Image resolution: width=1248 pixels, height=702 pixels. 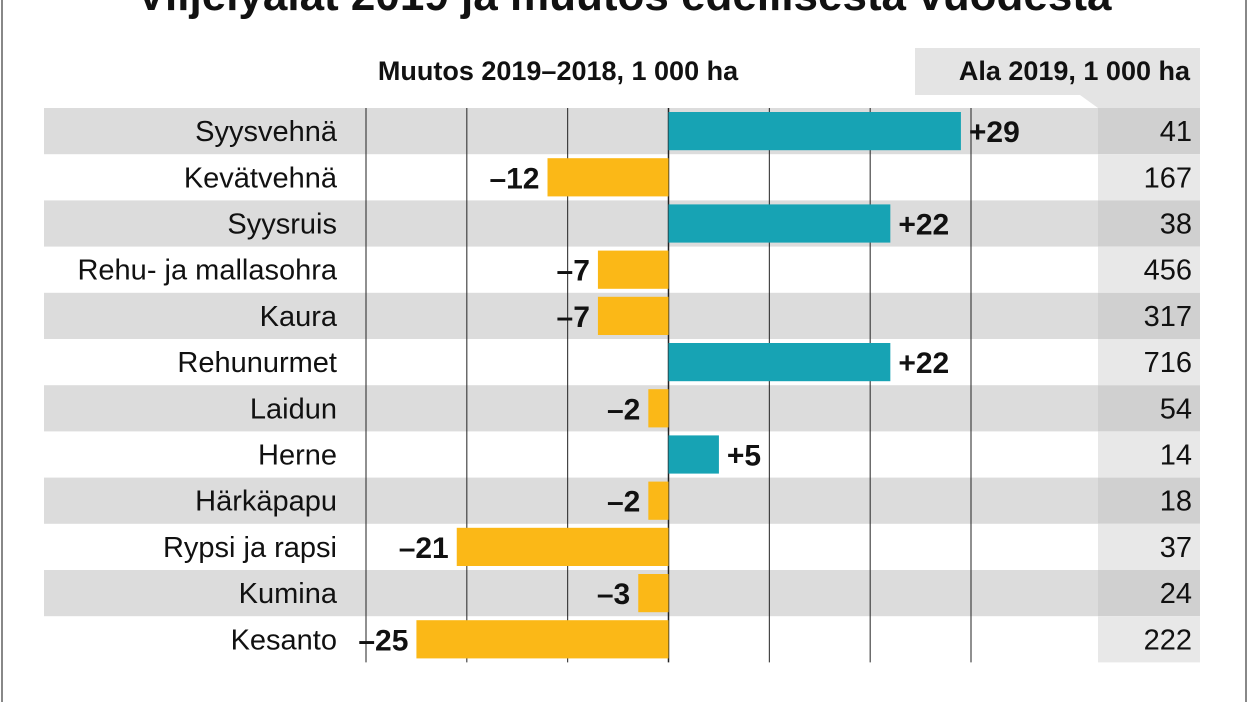 What do you see at coordinates (744, 456) in the screenshot?
I see `value-label: +5` at bounding box center [744, 456].